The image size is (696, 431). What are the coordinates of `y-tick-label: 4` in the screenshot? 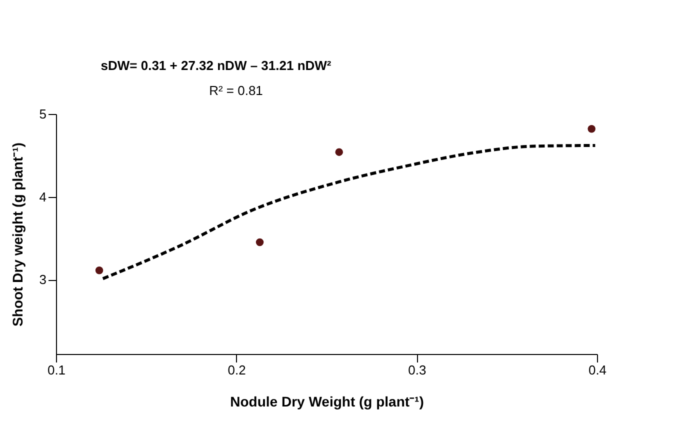 It's located at (42, 196).